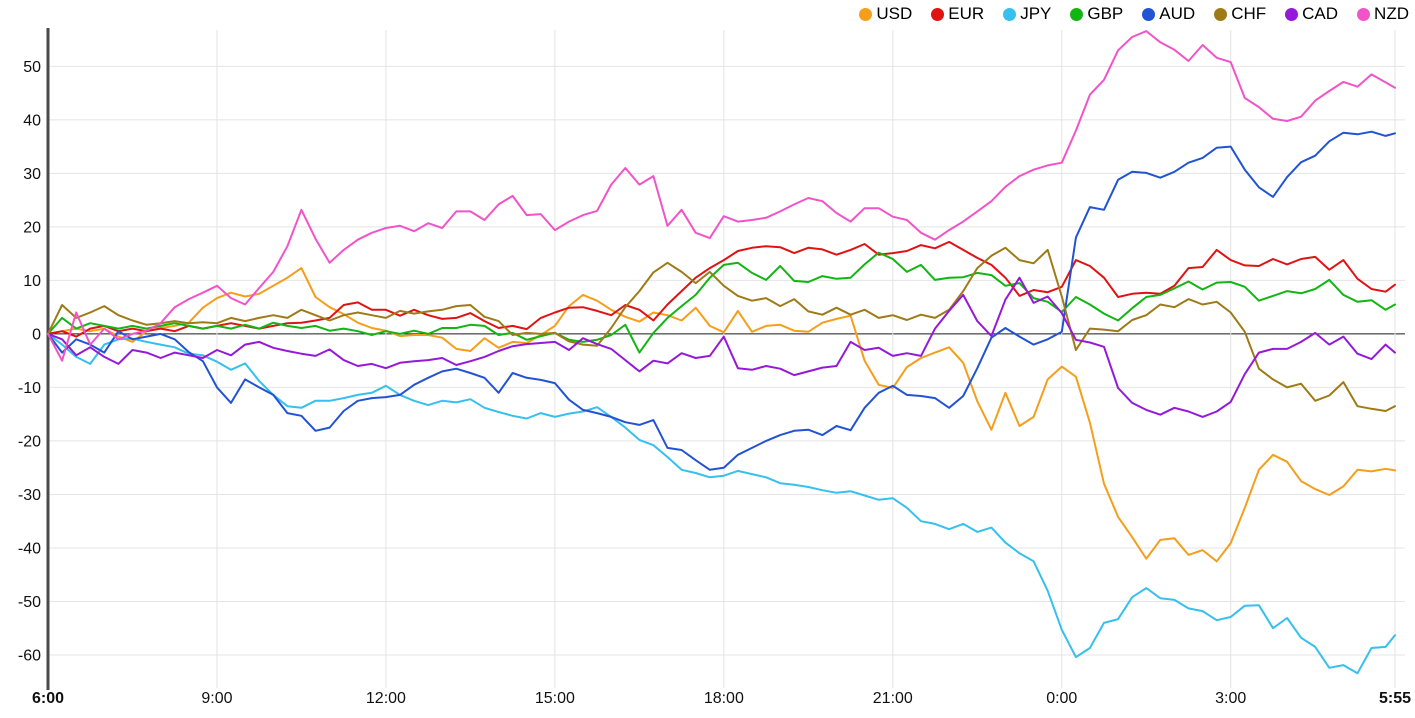 The height and width of the screenshot is (718, 1415). I want to click on y-axis-tick-label: 40, so click(32, 120).